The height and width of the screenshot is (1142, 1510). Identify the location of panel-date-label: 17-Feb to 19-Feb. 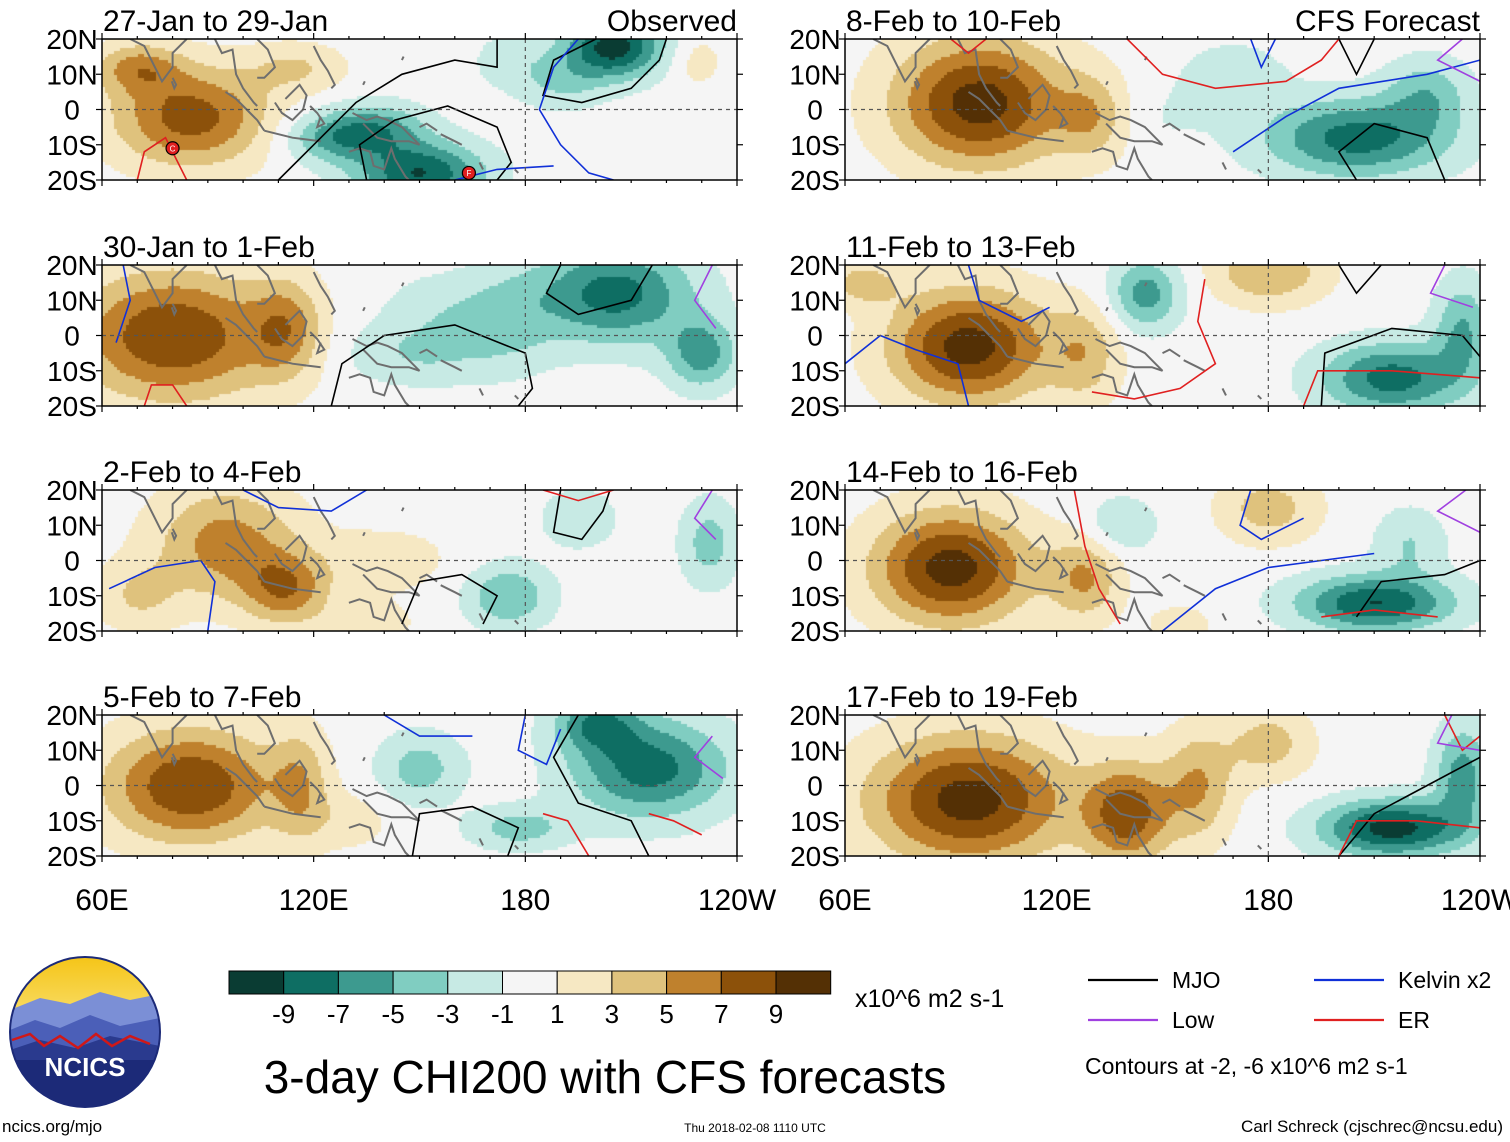
(962, 697).